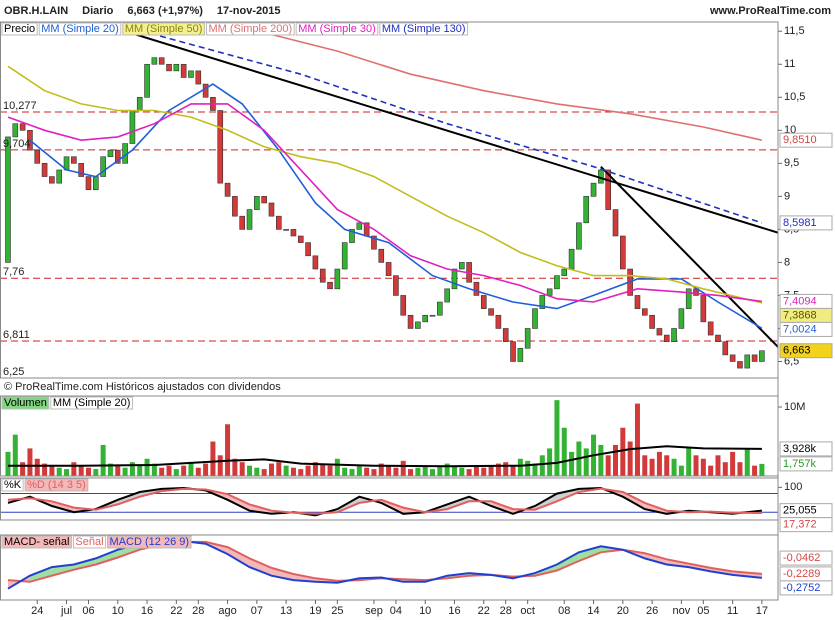 This screenshot has height=620, width=835. Describe the element at coordinates (794, 407) in the screenshot. I see `y-tick-label: 10M` at that location.